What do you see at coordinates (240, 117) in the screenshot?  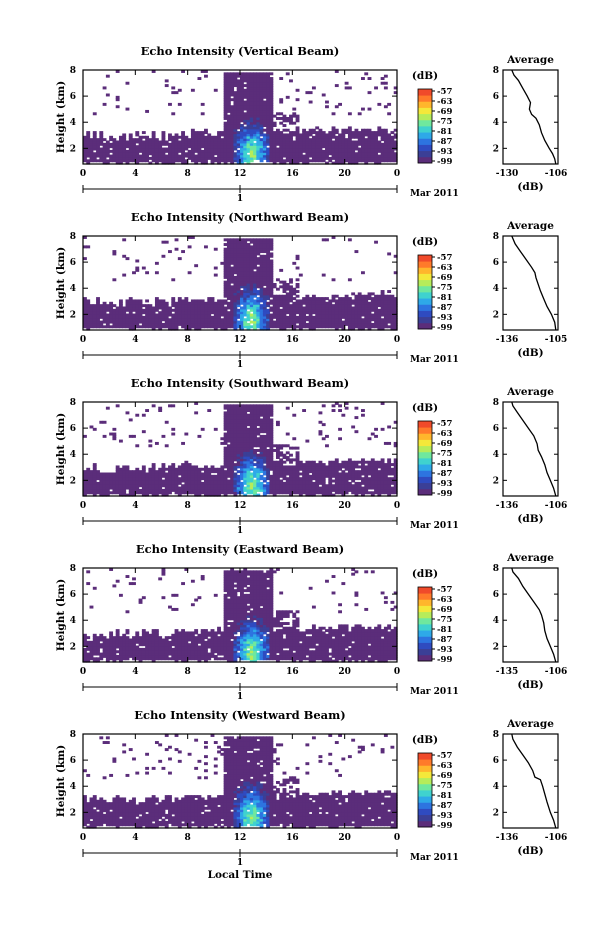 I see `heatmap-cells` at bounding box center [240, 117].